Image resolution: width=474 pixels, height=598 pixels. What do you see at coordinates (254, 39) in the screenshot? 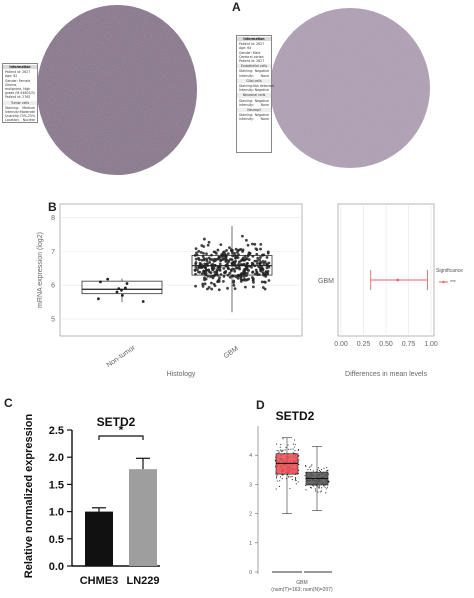
I see `normal-card-header: Information` at bounding box center [254, 39].